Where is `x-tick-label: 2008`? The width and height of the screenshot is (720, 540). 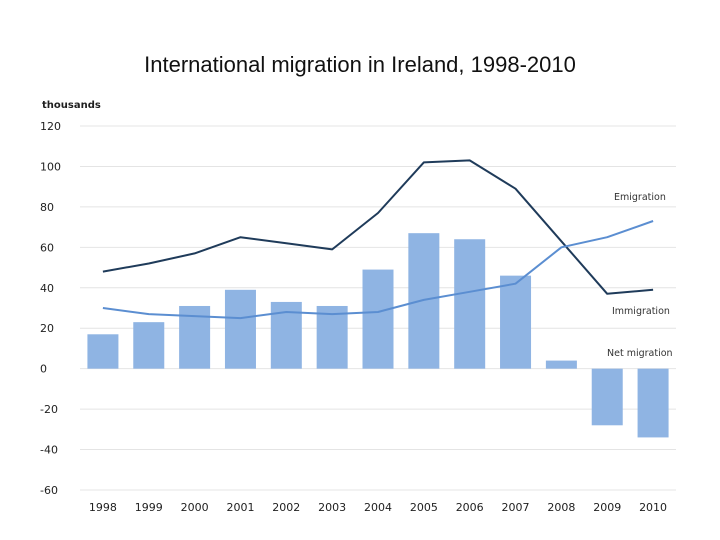
x-tick-label: 2008 is located at coordinates (561, 507).